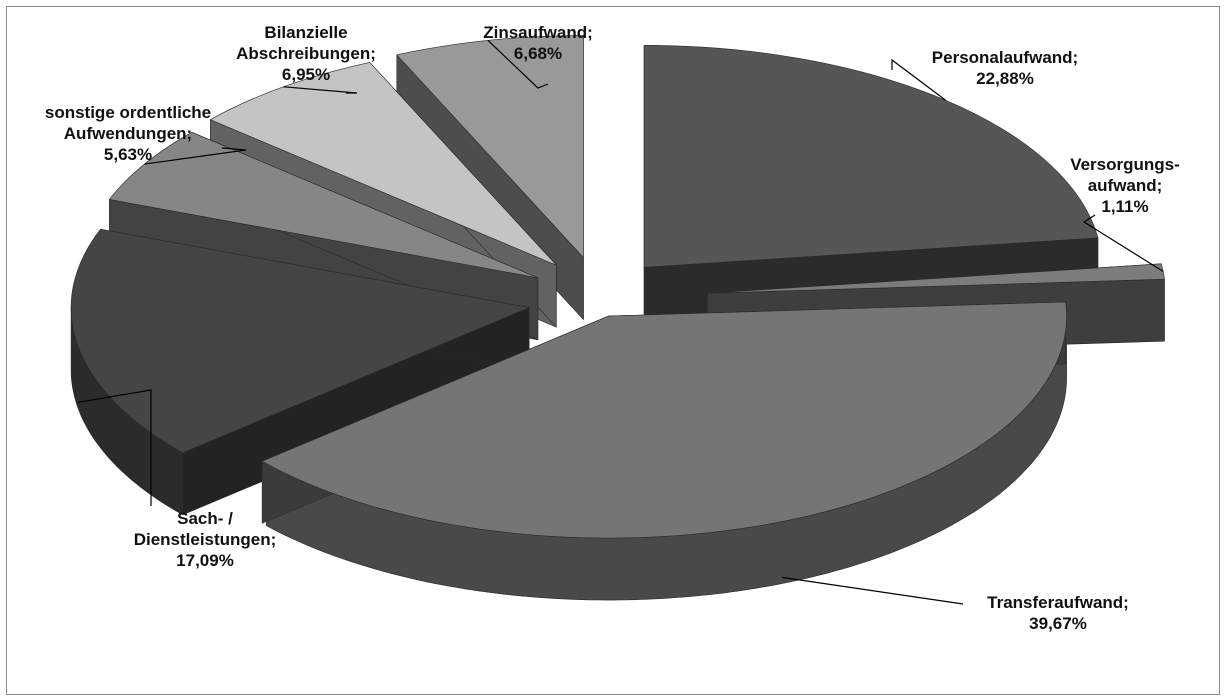  I want to click on data-label-3: Sach- / Dienstleistungen; 17,09%, so click(205, 539).